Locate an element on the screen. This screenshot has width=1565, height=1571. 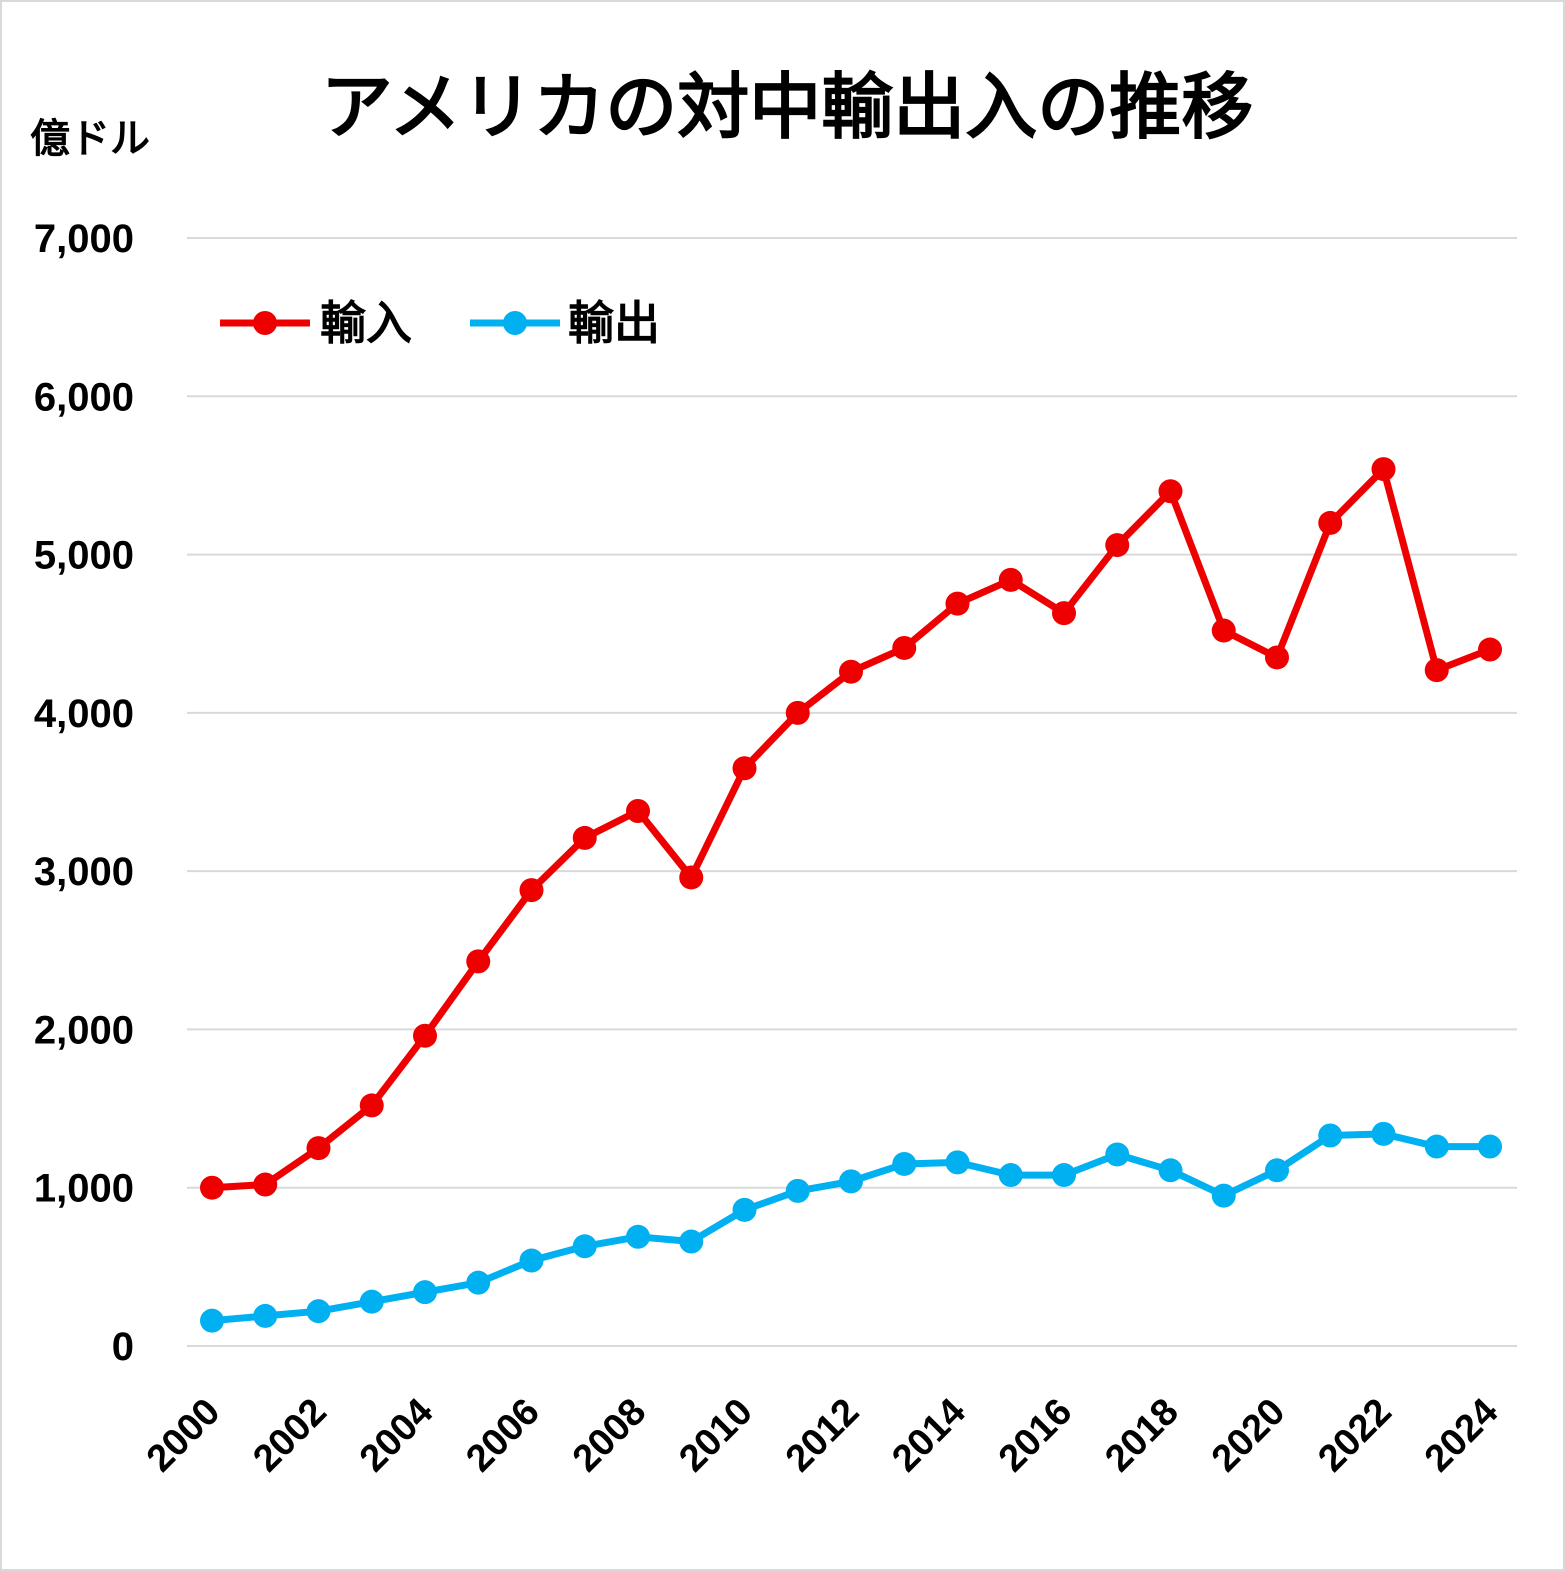
x-tick-label: 2016 is located at coordinates (1035, 1435).